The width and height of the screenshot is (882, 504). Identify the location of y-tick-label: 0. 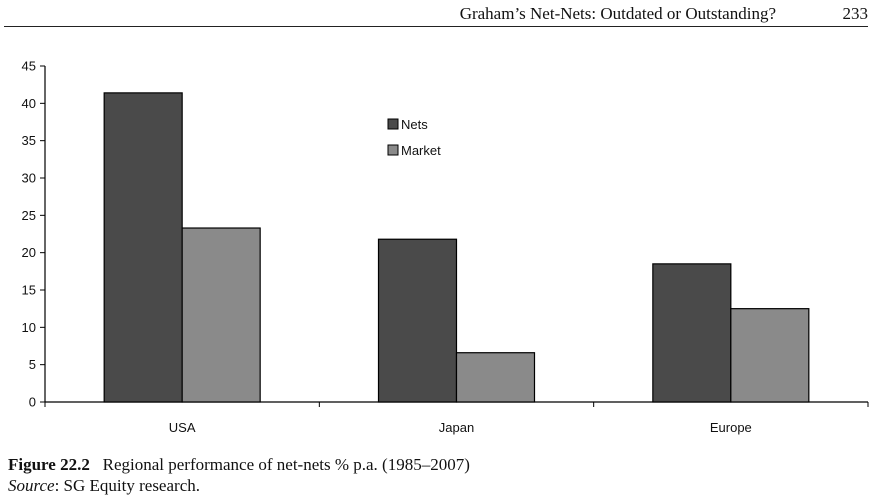
(32, 402).